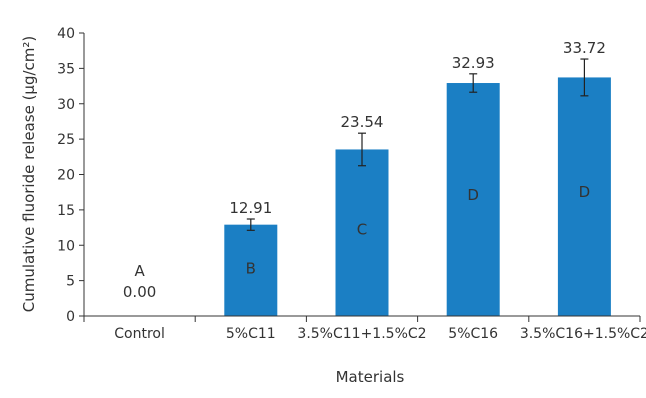  Describe the element at coordinates (584, 48) in the screenshot. I see `value-label: 33.72` at that location.